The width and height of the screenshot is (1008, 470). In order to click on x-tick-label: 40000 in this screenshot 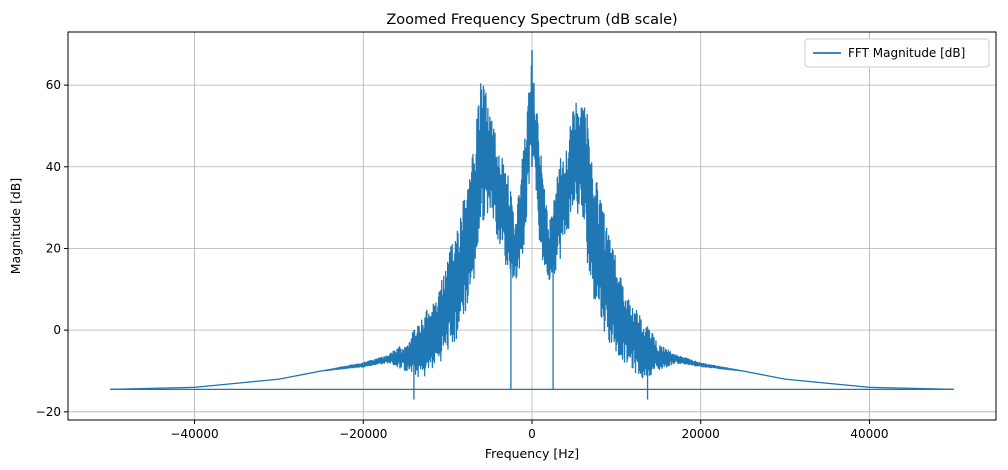, I will do `click(869, 434)`.